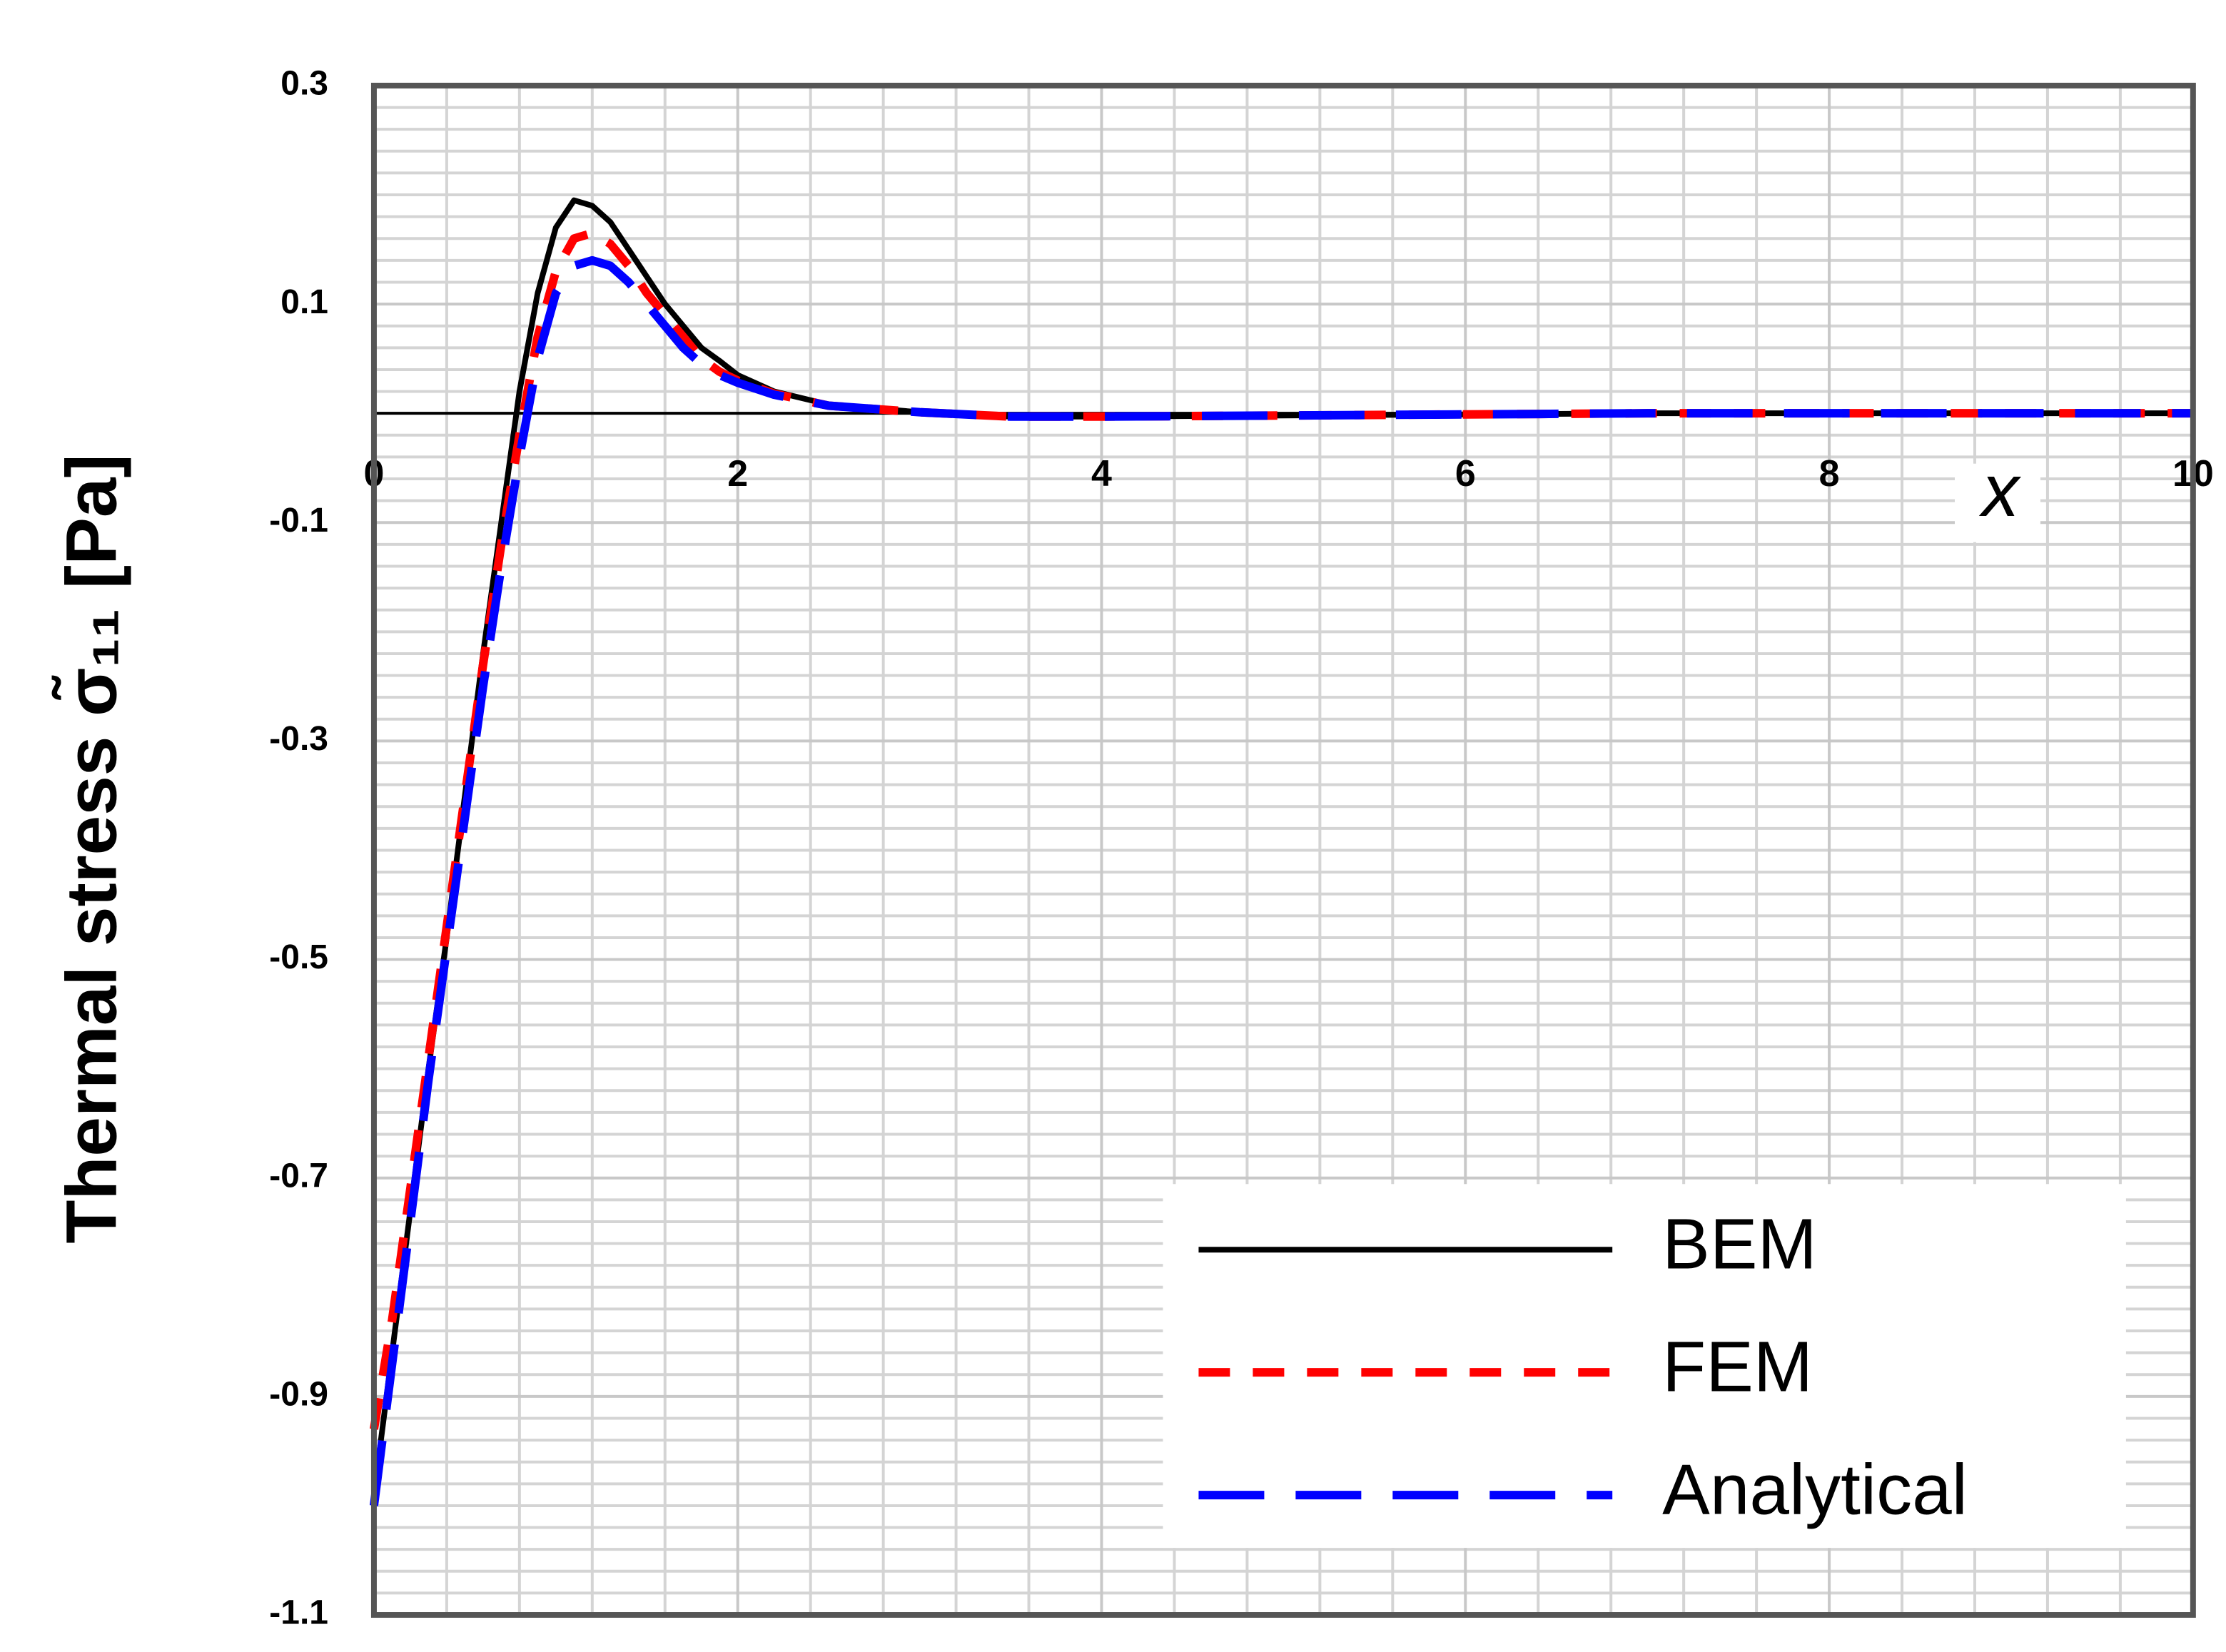 The image size is (2226, 1652). What do you see at coordinates (1740, 1244) in the screenshot?
I see `legend-label: BEM` at bounding box center [1740, 1244].